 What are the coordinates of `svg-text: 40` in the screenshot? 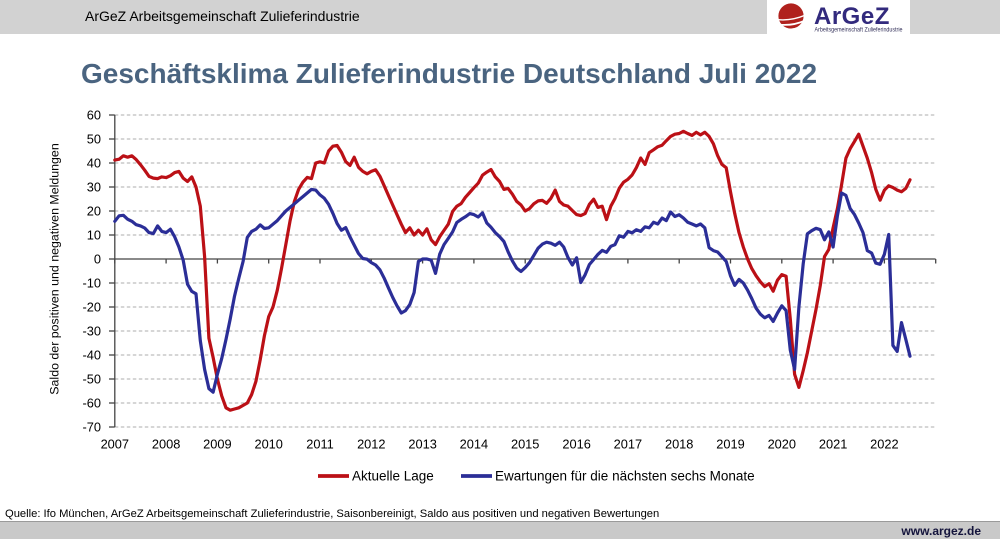 It's located at (94, 162).